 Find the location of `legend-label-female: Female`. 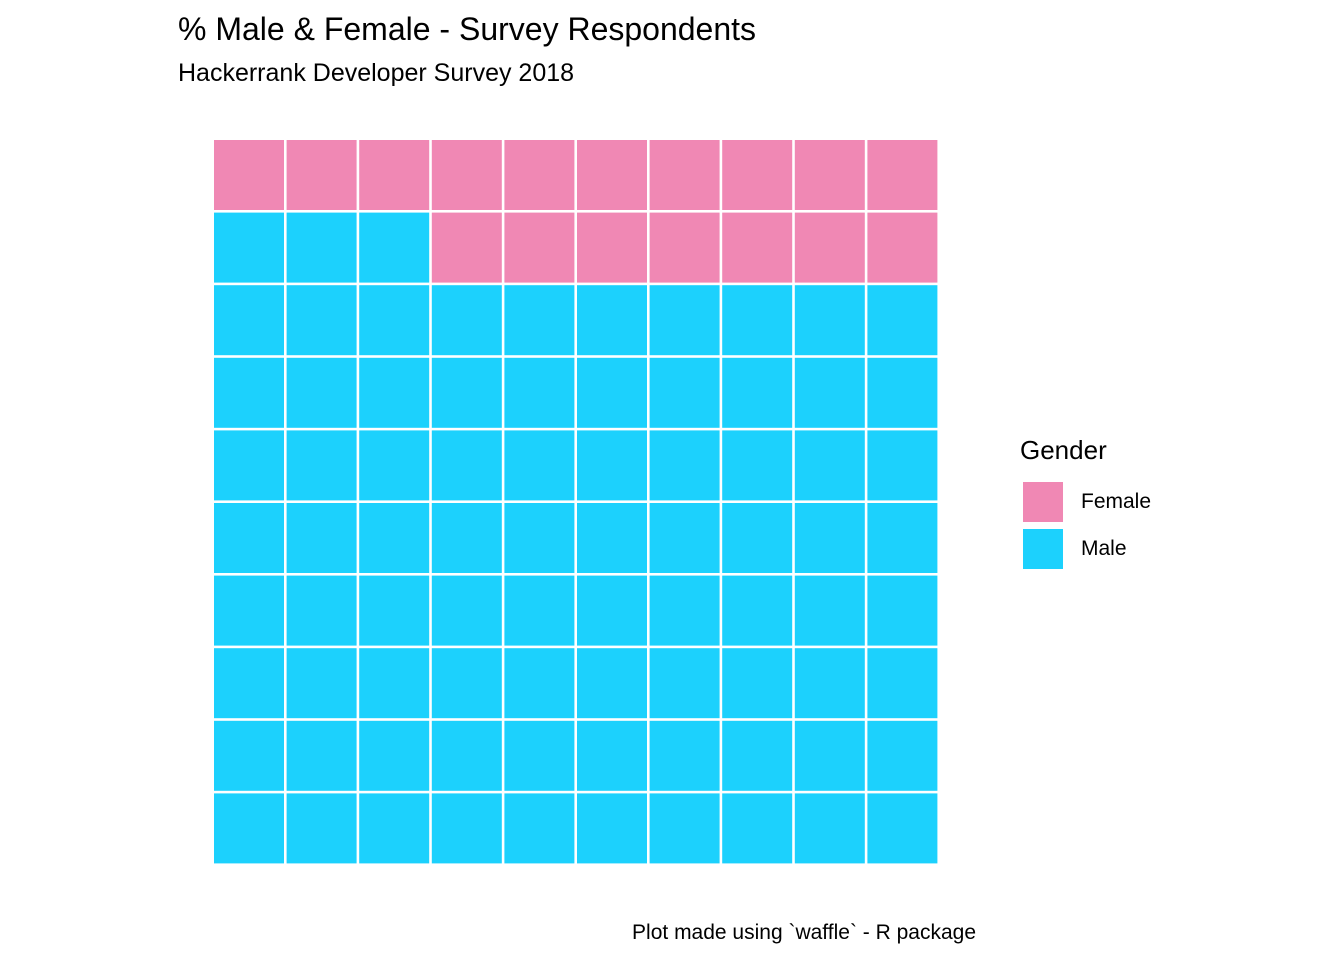

legend-label-female: Female is located at coordinates (1116, 501).